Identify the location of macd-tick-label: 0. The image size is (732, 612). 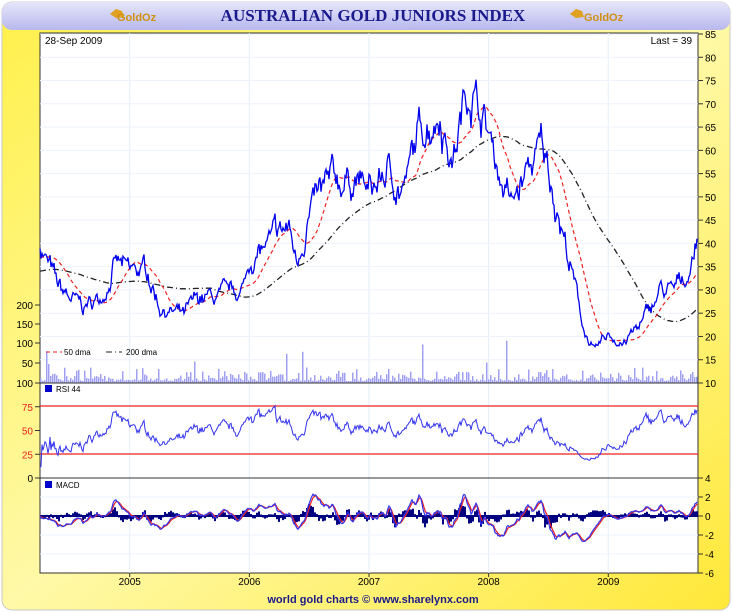
(708, 517).